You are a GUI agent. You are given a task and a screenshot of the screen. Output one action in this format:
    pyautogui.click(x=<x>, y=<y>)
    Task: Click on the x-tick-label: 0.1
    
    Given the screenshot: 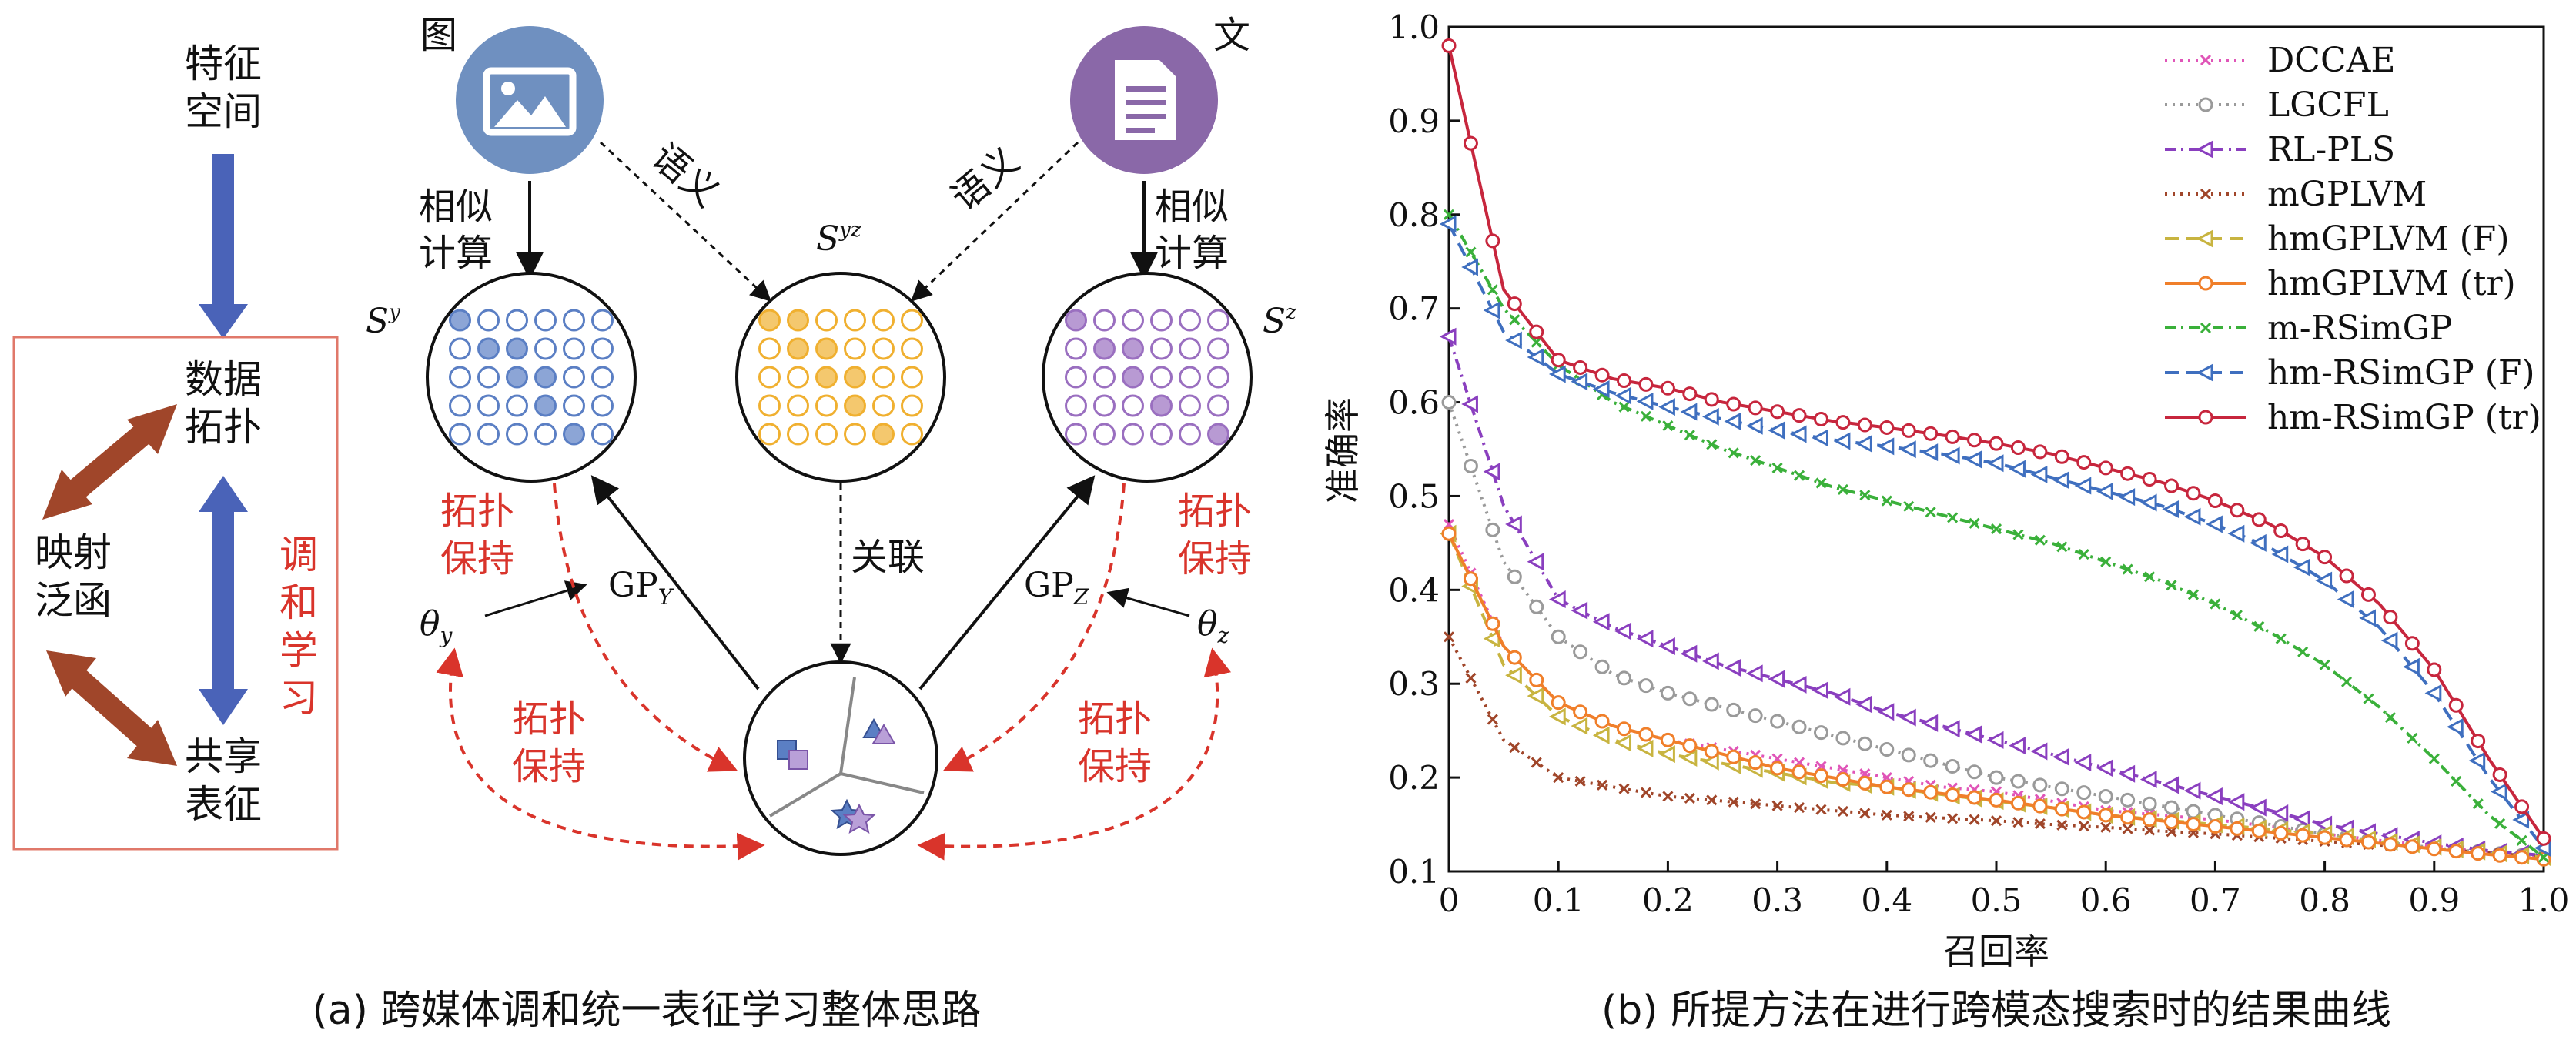 What is the action you would take?
    pyautogui.click(x=1559, y=900)
    